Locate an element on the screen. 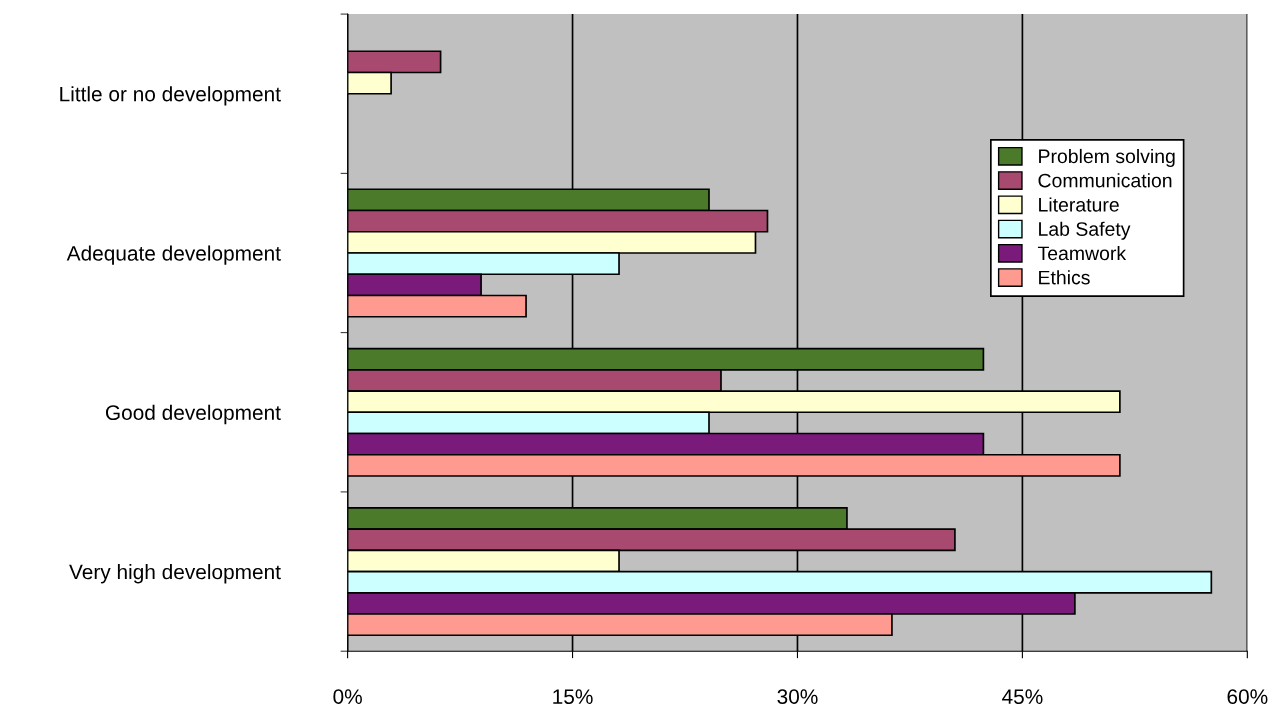 This screenshot has width=1278, height=704. legend-label: Problem solving is located at coordinates (1107, 158).